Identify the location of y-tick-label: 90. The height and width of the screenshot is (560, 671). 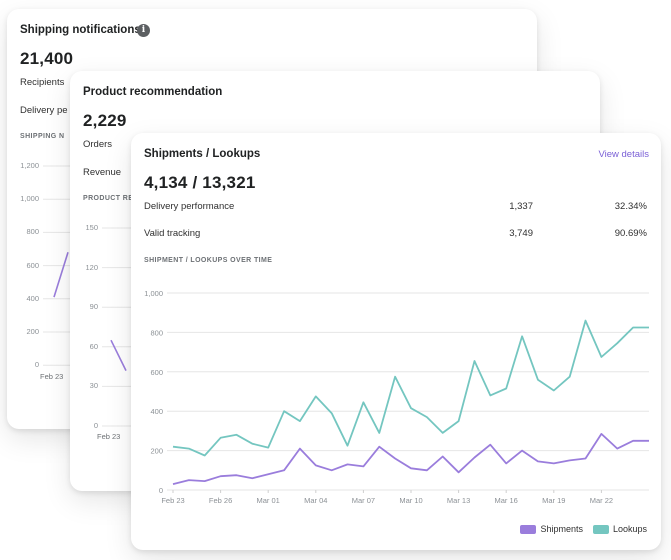
(93, 307).